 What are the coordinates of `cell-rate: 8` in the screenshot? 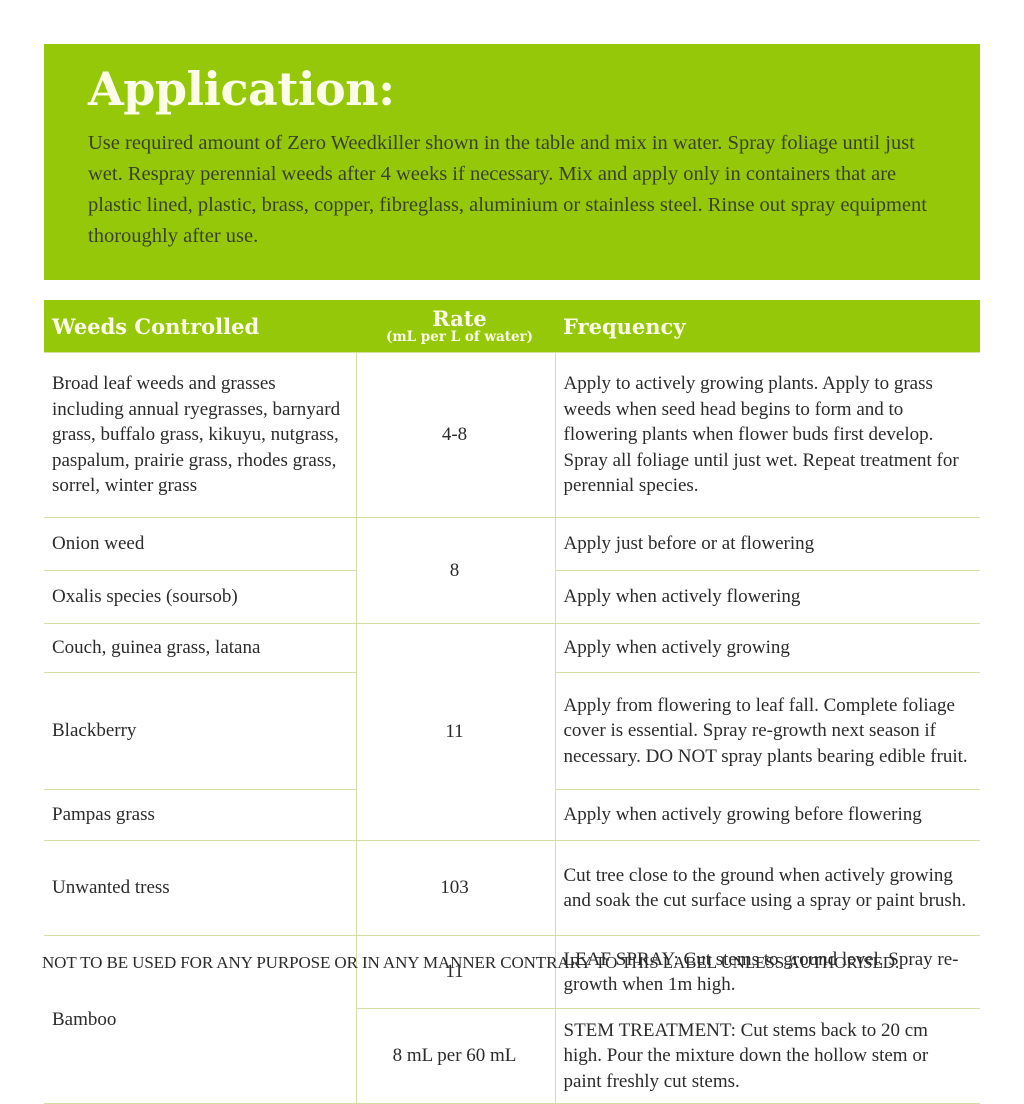 It's located at (455, 570).